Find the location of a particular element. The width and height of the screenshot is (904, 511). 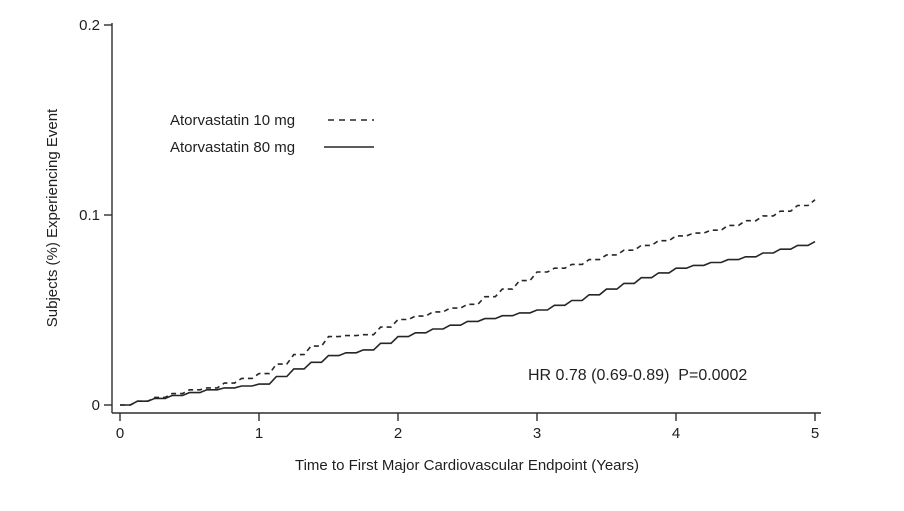

x-tick-label-0: 0 is located at coordinates (120, 433).